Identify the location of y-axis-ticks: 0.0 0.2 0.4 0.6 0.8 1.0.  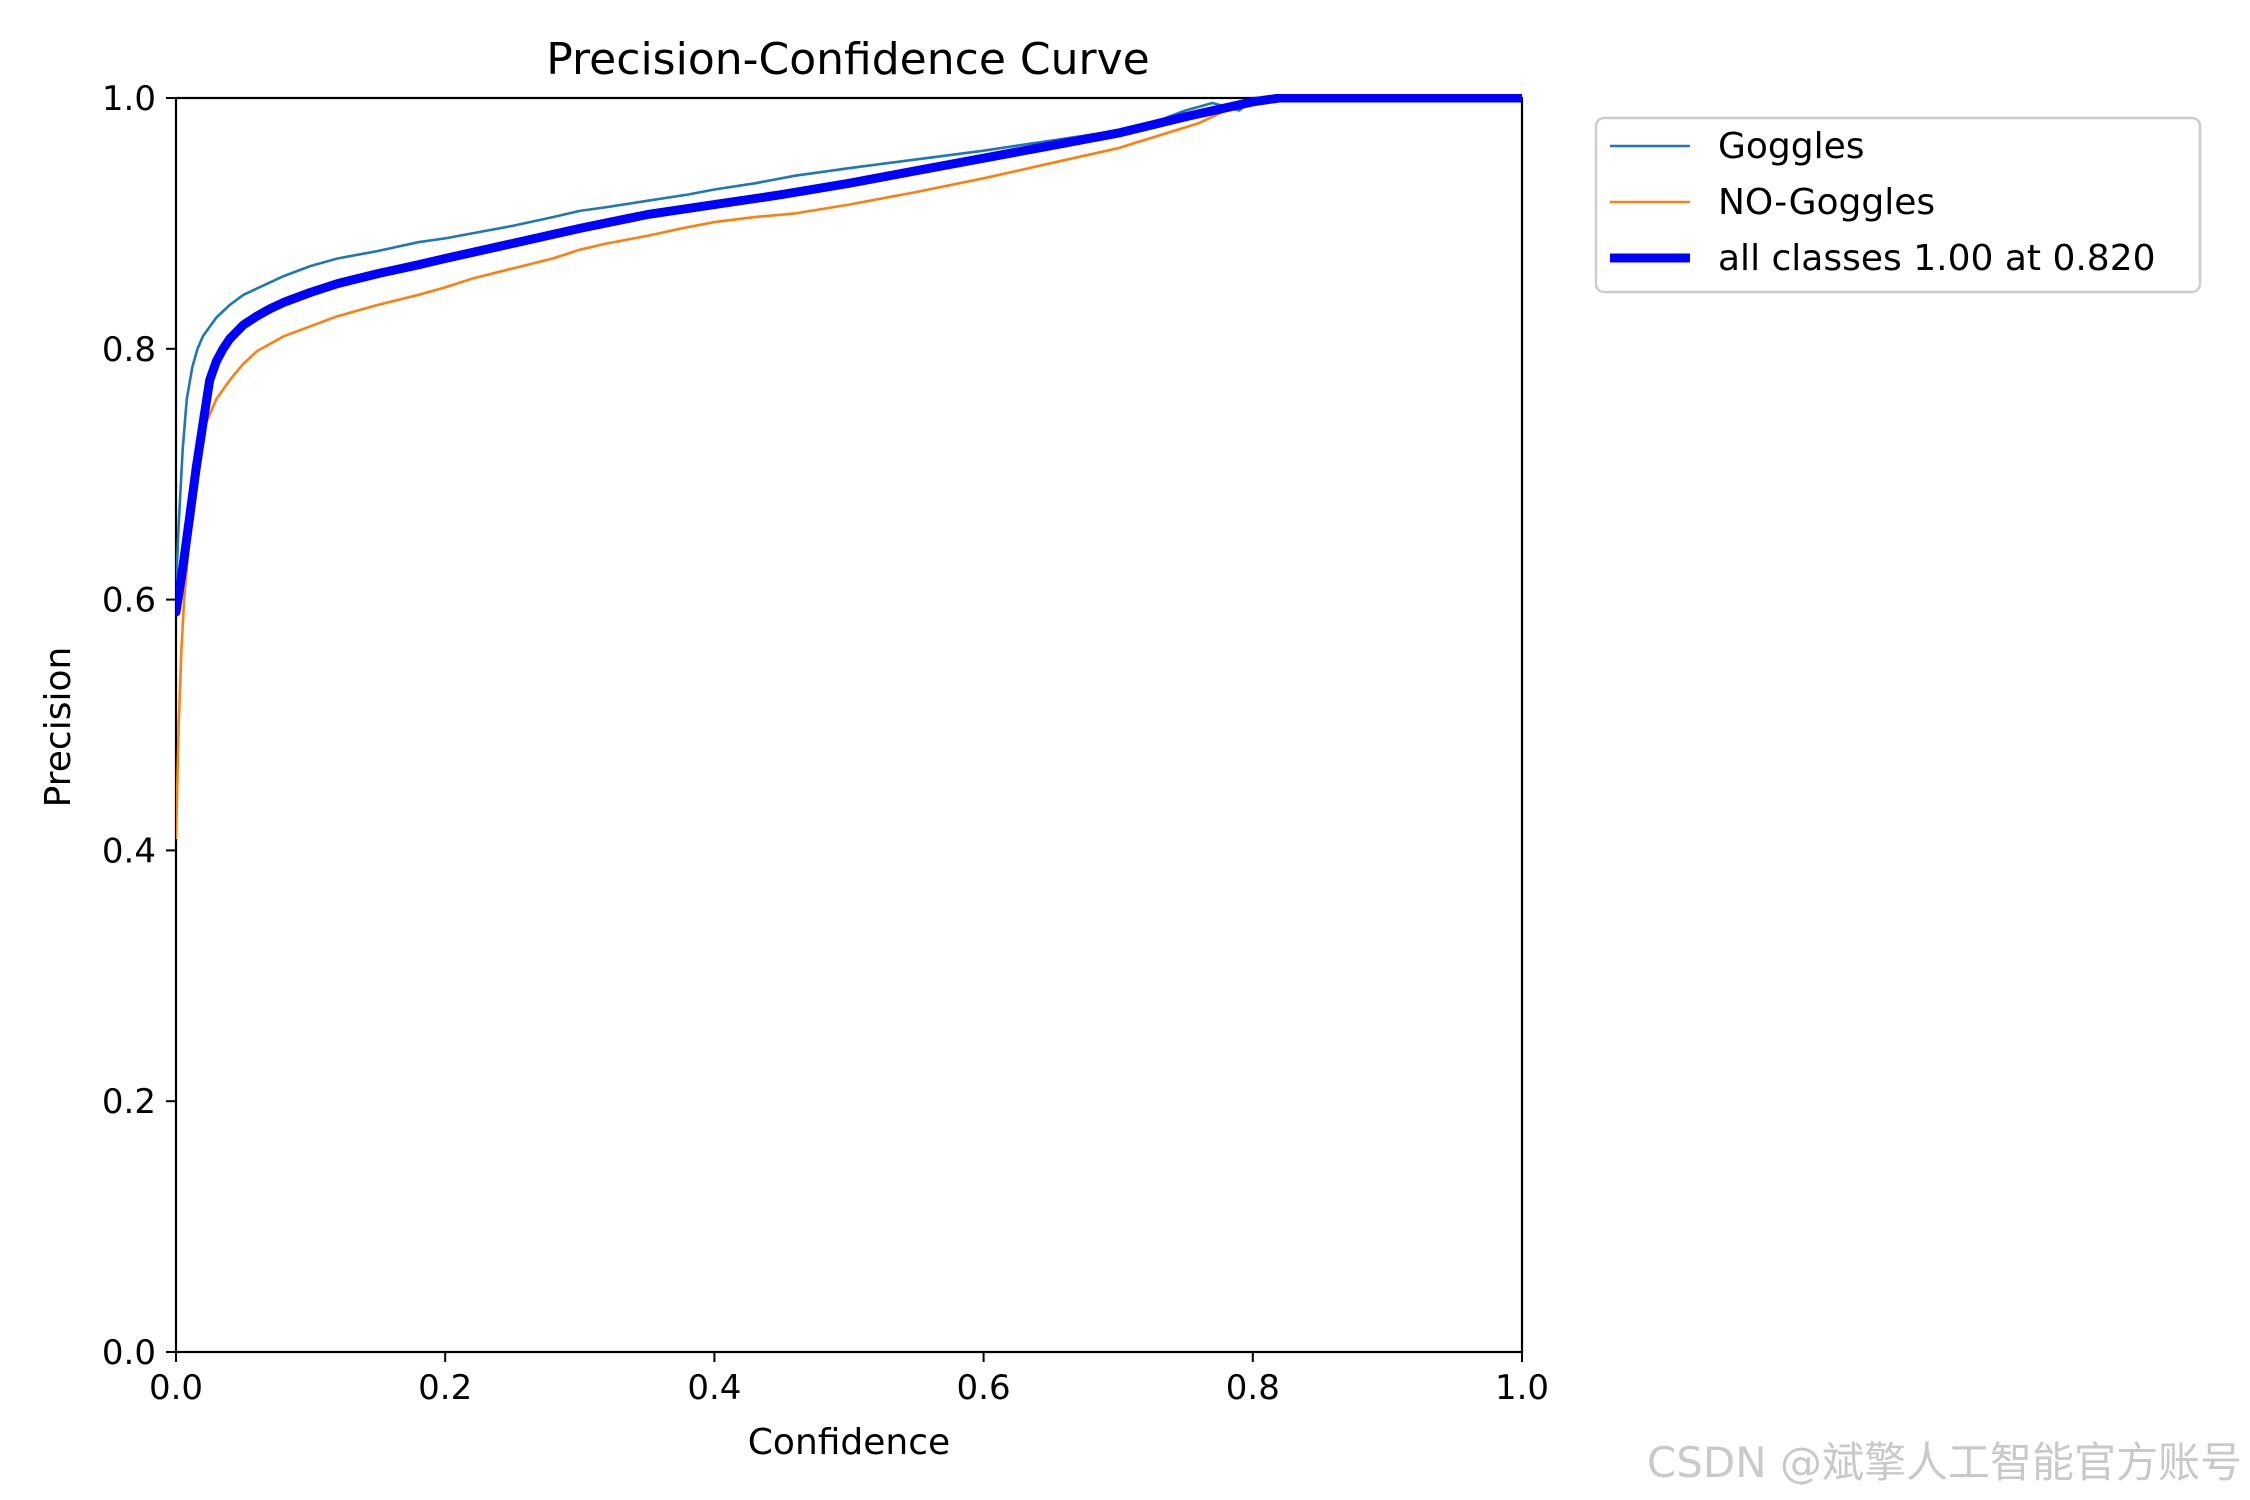
(139, 726).